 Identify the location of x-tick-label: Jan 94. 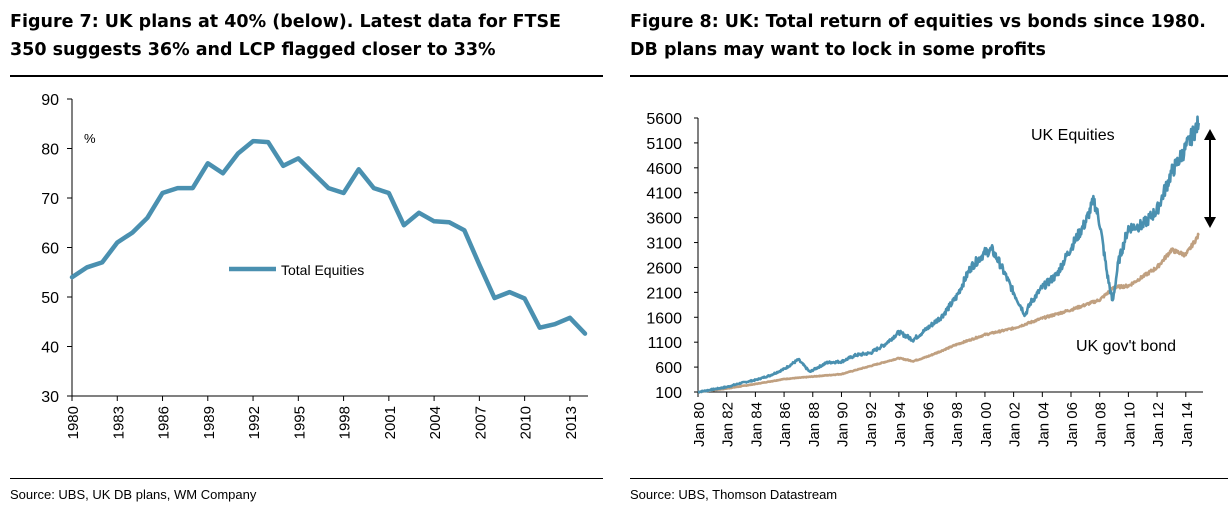
(900, 424).